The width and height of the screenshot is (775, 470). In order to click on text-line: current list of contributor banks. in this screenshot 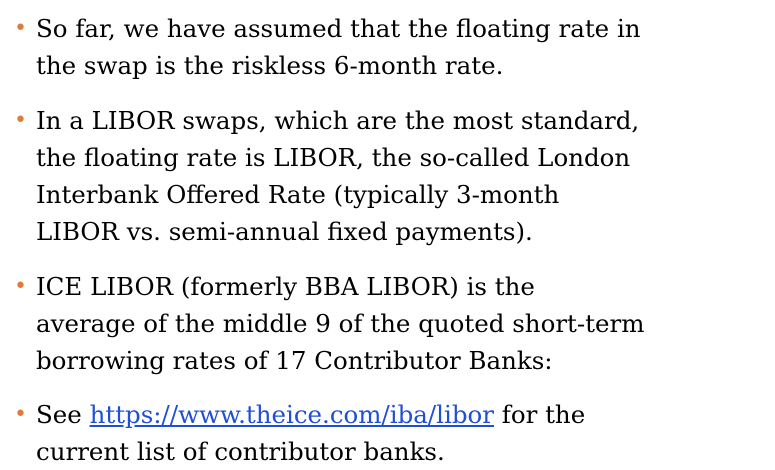, I will do `click(240, 451)`.